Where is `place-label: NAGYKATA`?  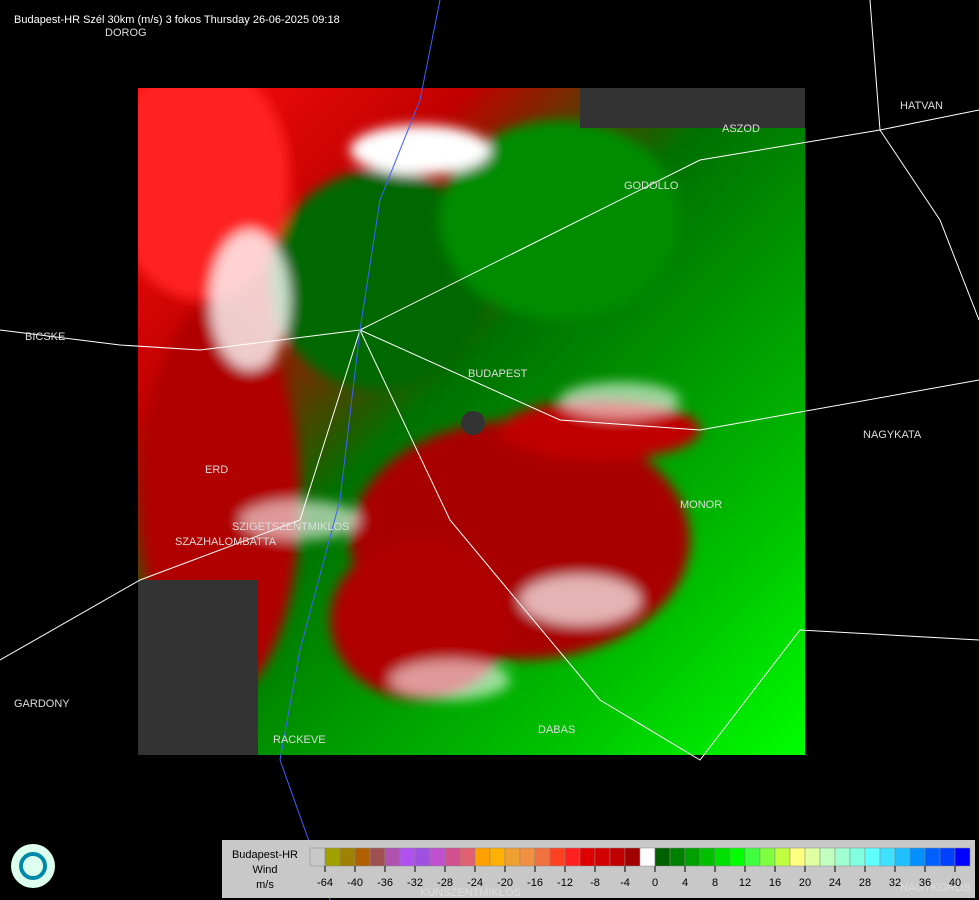 place-label: NAGYKATA is located at coordinates (892, 435).